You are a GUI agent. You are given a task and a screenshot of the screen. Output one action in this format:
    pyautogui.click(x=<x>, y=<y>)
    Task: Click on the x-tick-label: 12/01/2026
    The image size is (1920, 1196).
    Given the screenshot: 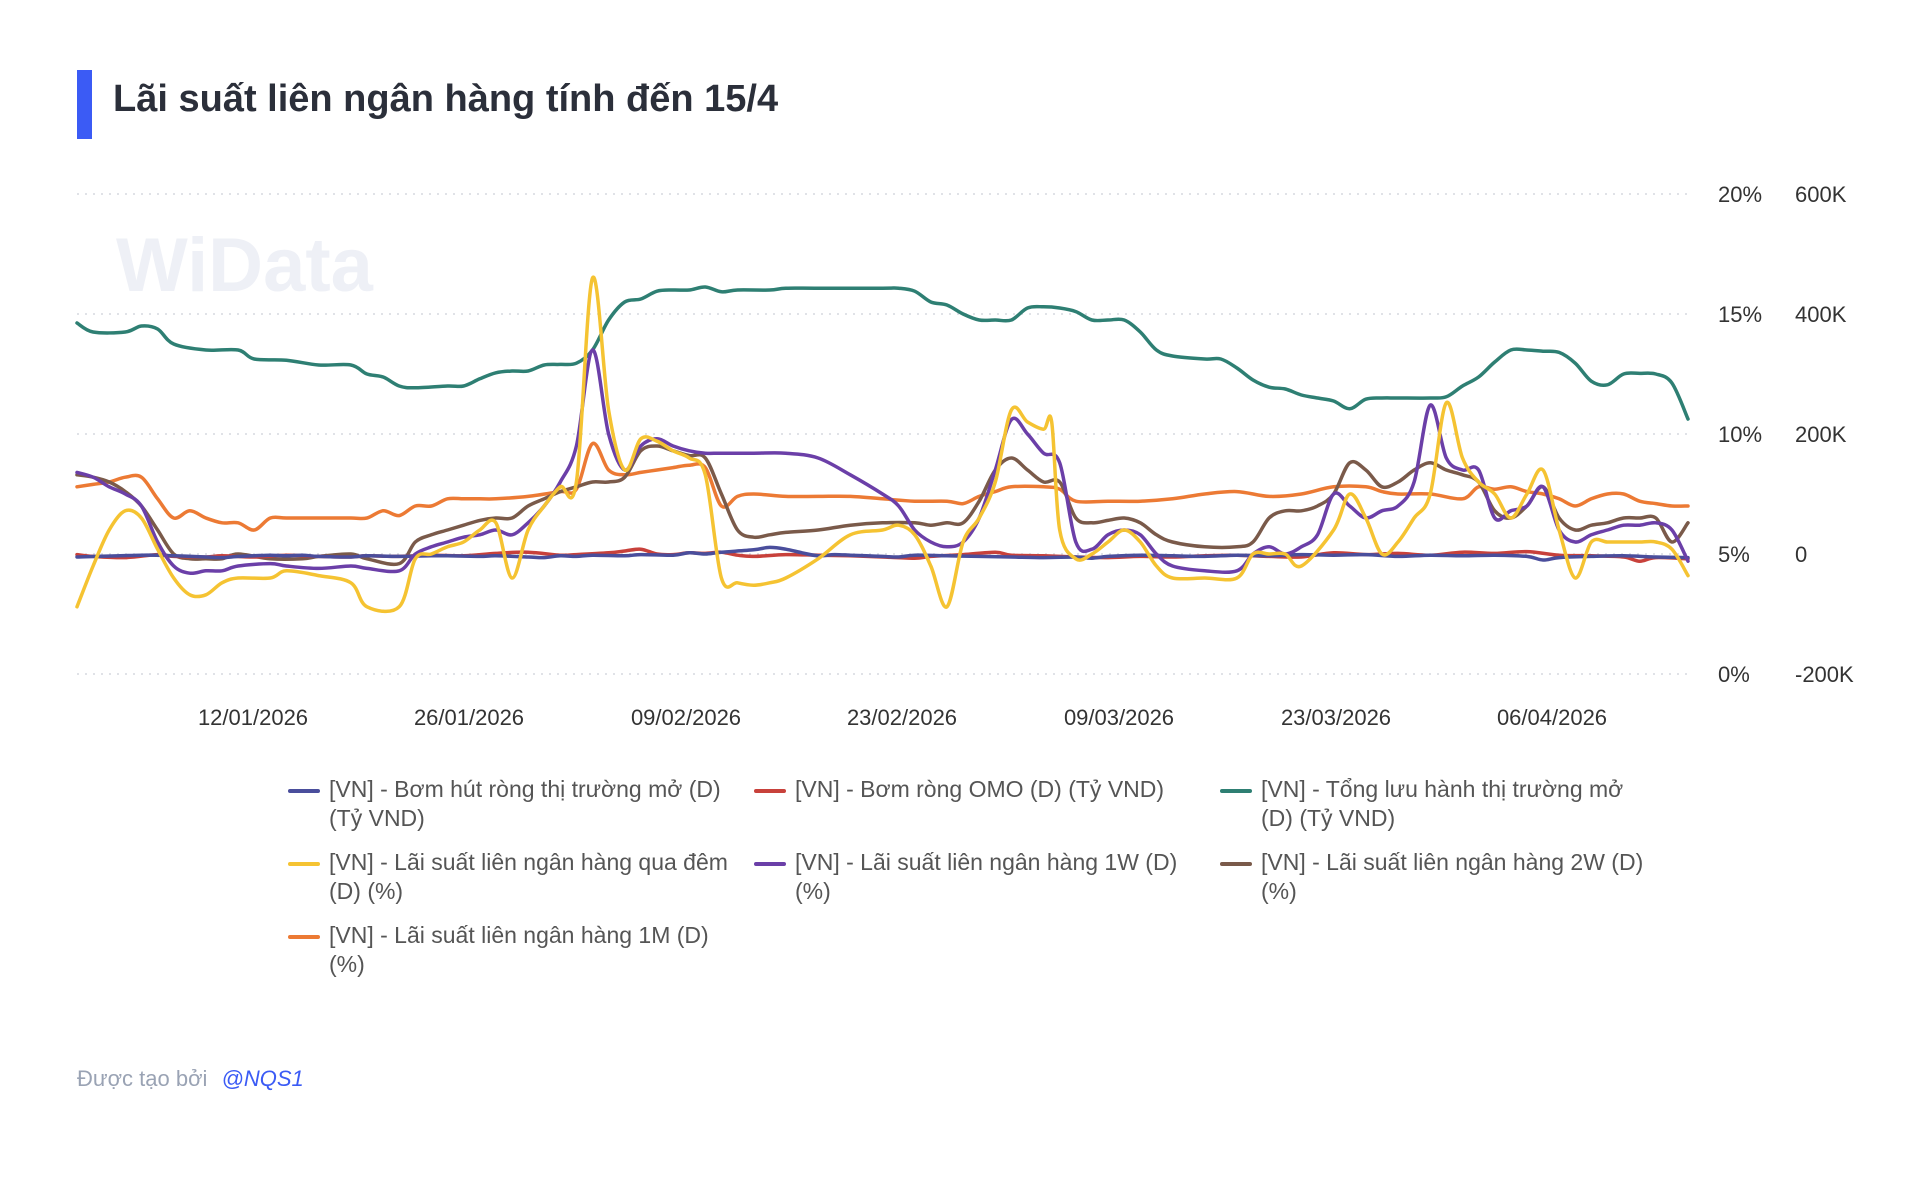 What is the action you would take?
    pyautogui.click(x=253, y=717)
    